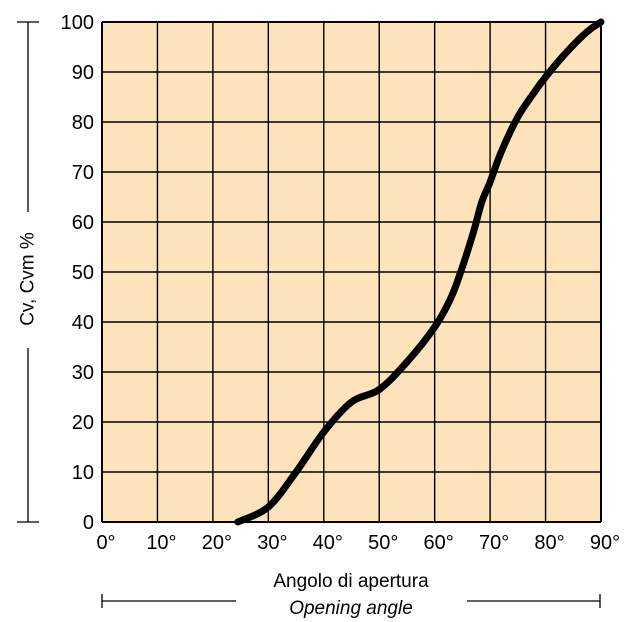  What do you see at coordinates (358, 543) in the screenshot?
I see `x-tick-labels: 0° 10° 20° 30° 40° 50° 60° 70° 80° 90°` at bounding box center [358, 543].